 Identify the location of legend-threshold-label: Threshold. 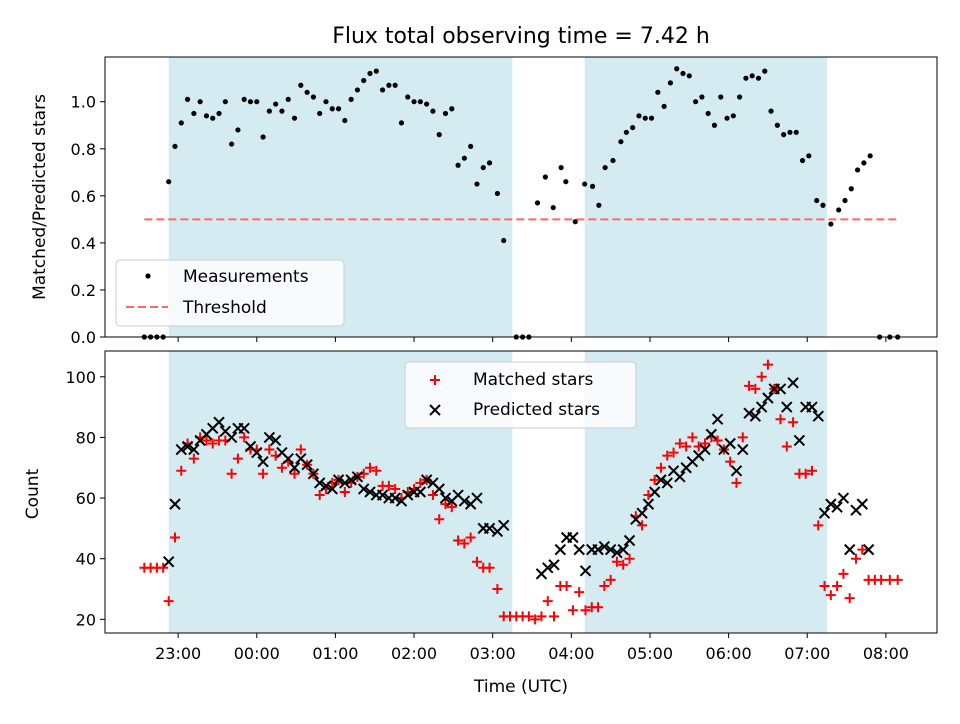
(224, 308).